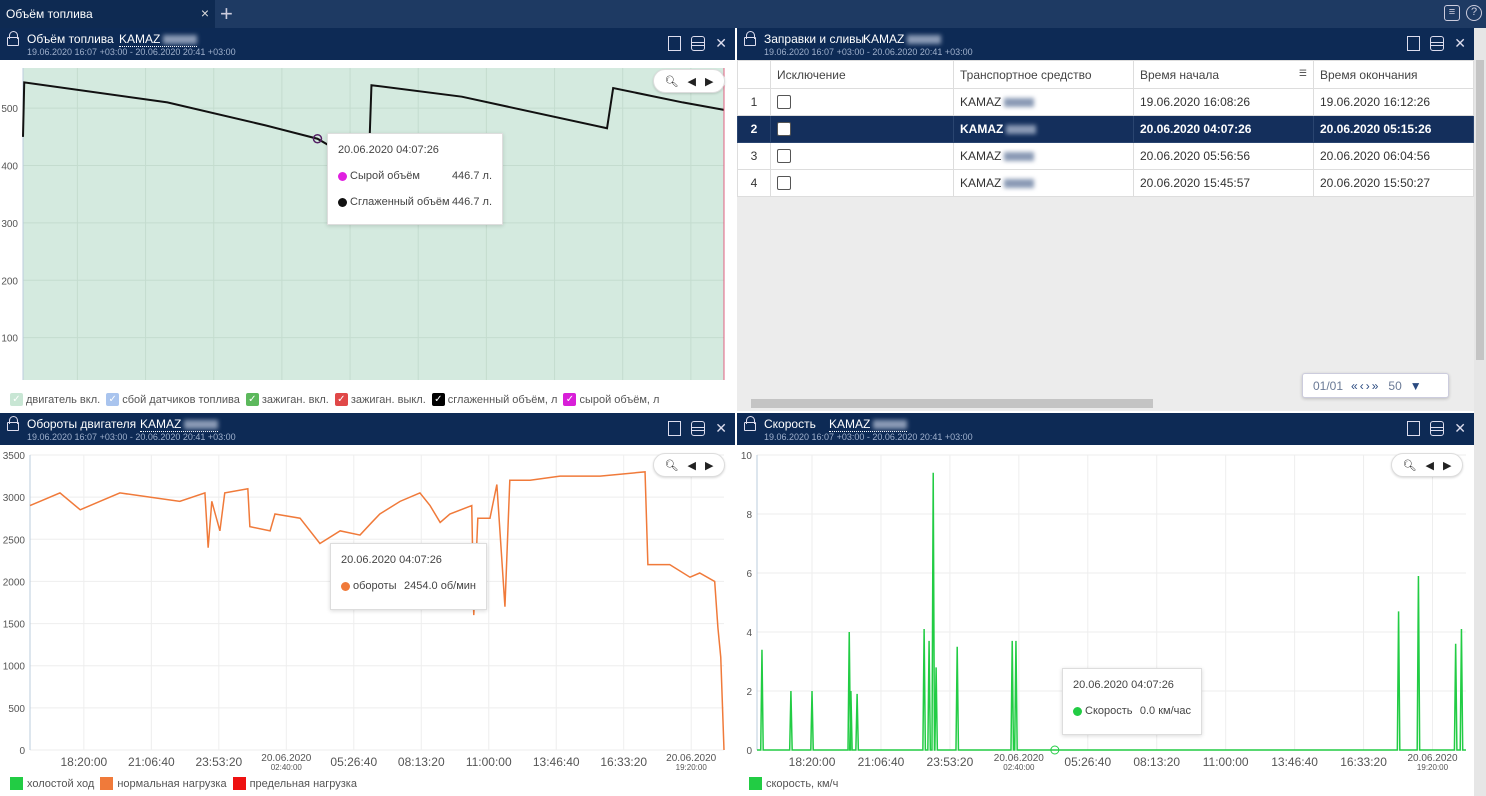  I want to click on col-exclusion: Исключение, so click(862, 74).